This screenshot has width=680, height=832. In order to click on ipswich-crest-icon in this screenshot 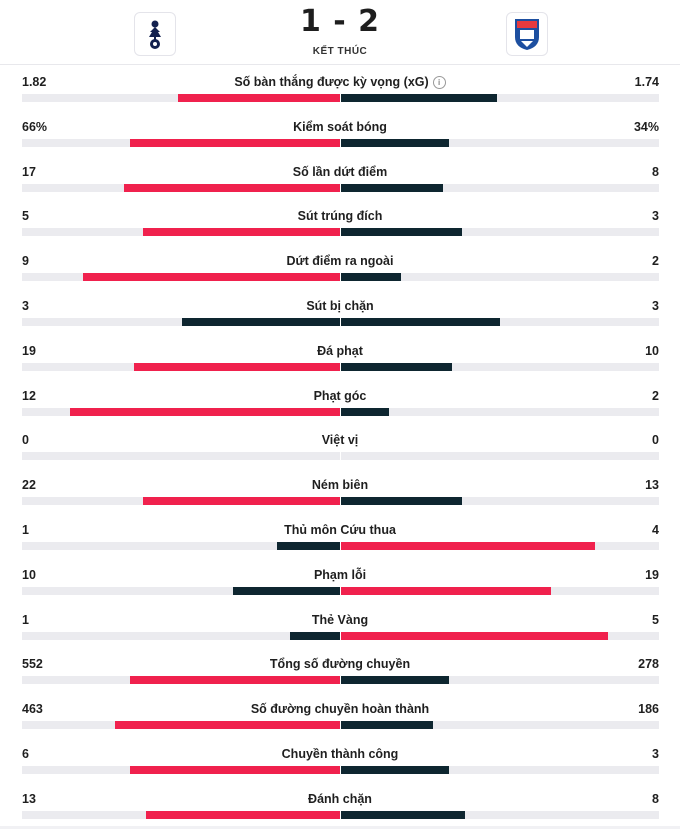, I will do `click(527, 34)`.